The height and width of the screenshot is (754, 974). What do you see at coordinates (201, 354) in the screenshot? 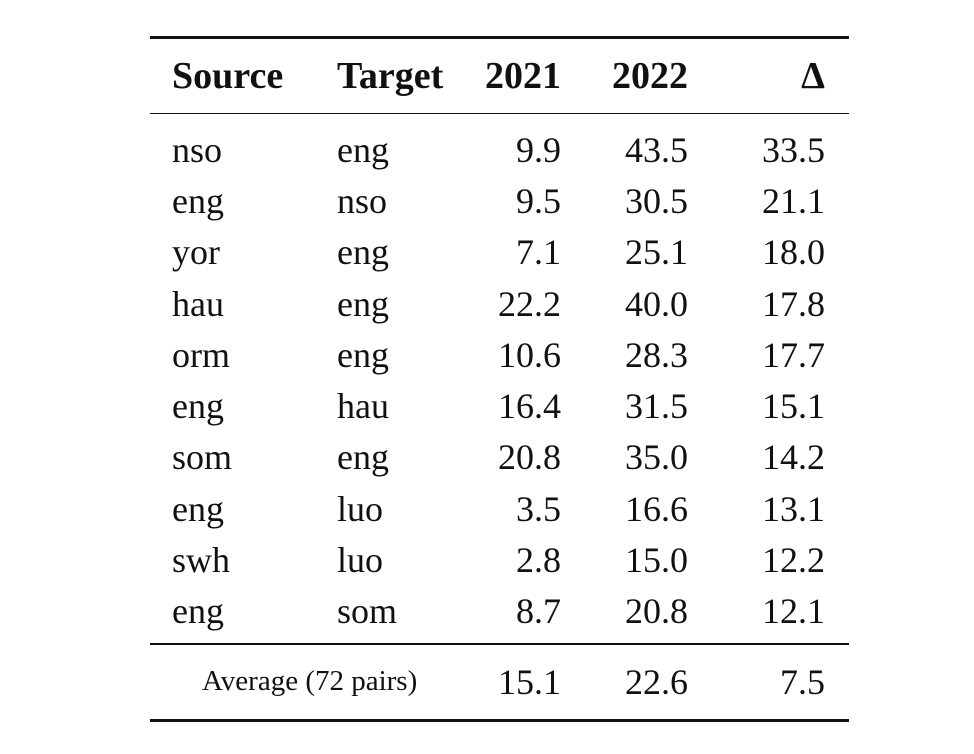
I see `cell-source: orm` at bounding box center [201, 354].